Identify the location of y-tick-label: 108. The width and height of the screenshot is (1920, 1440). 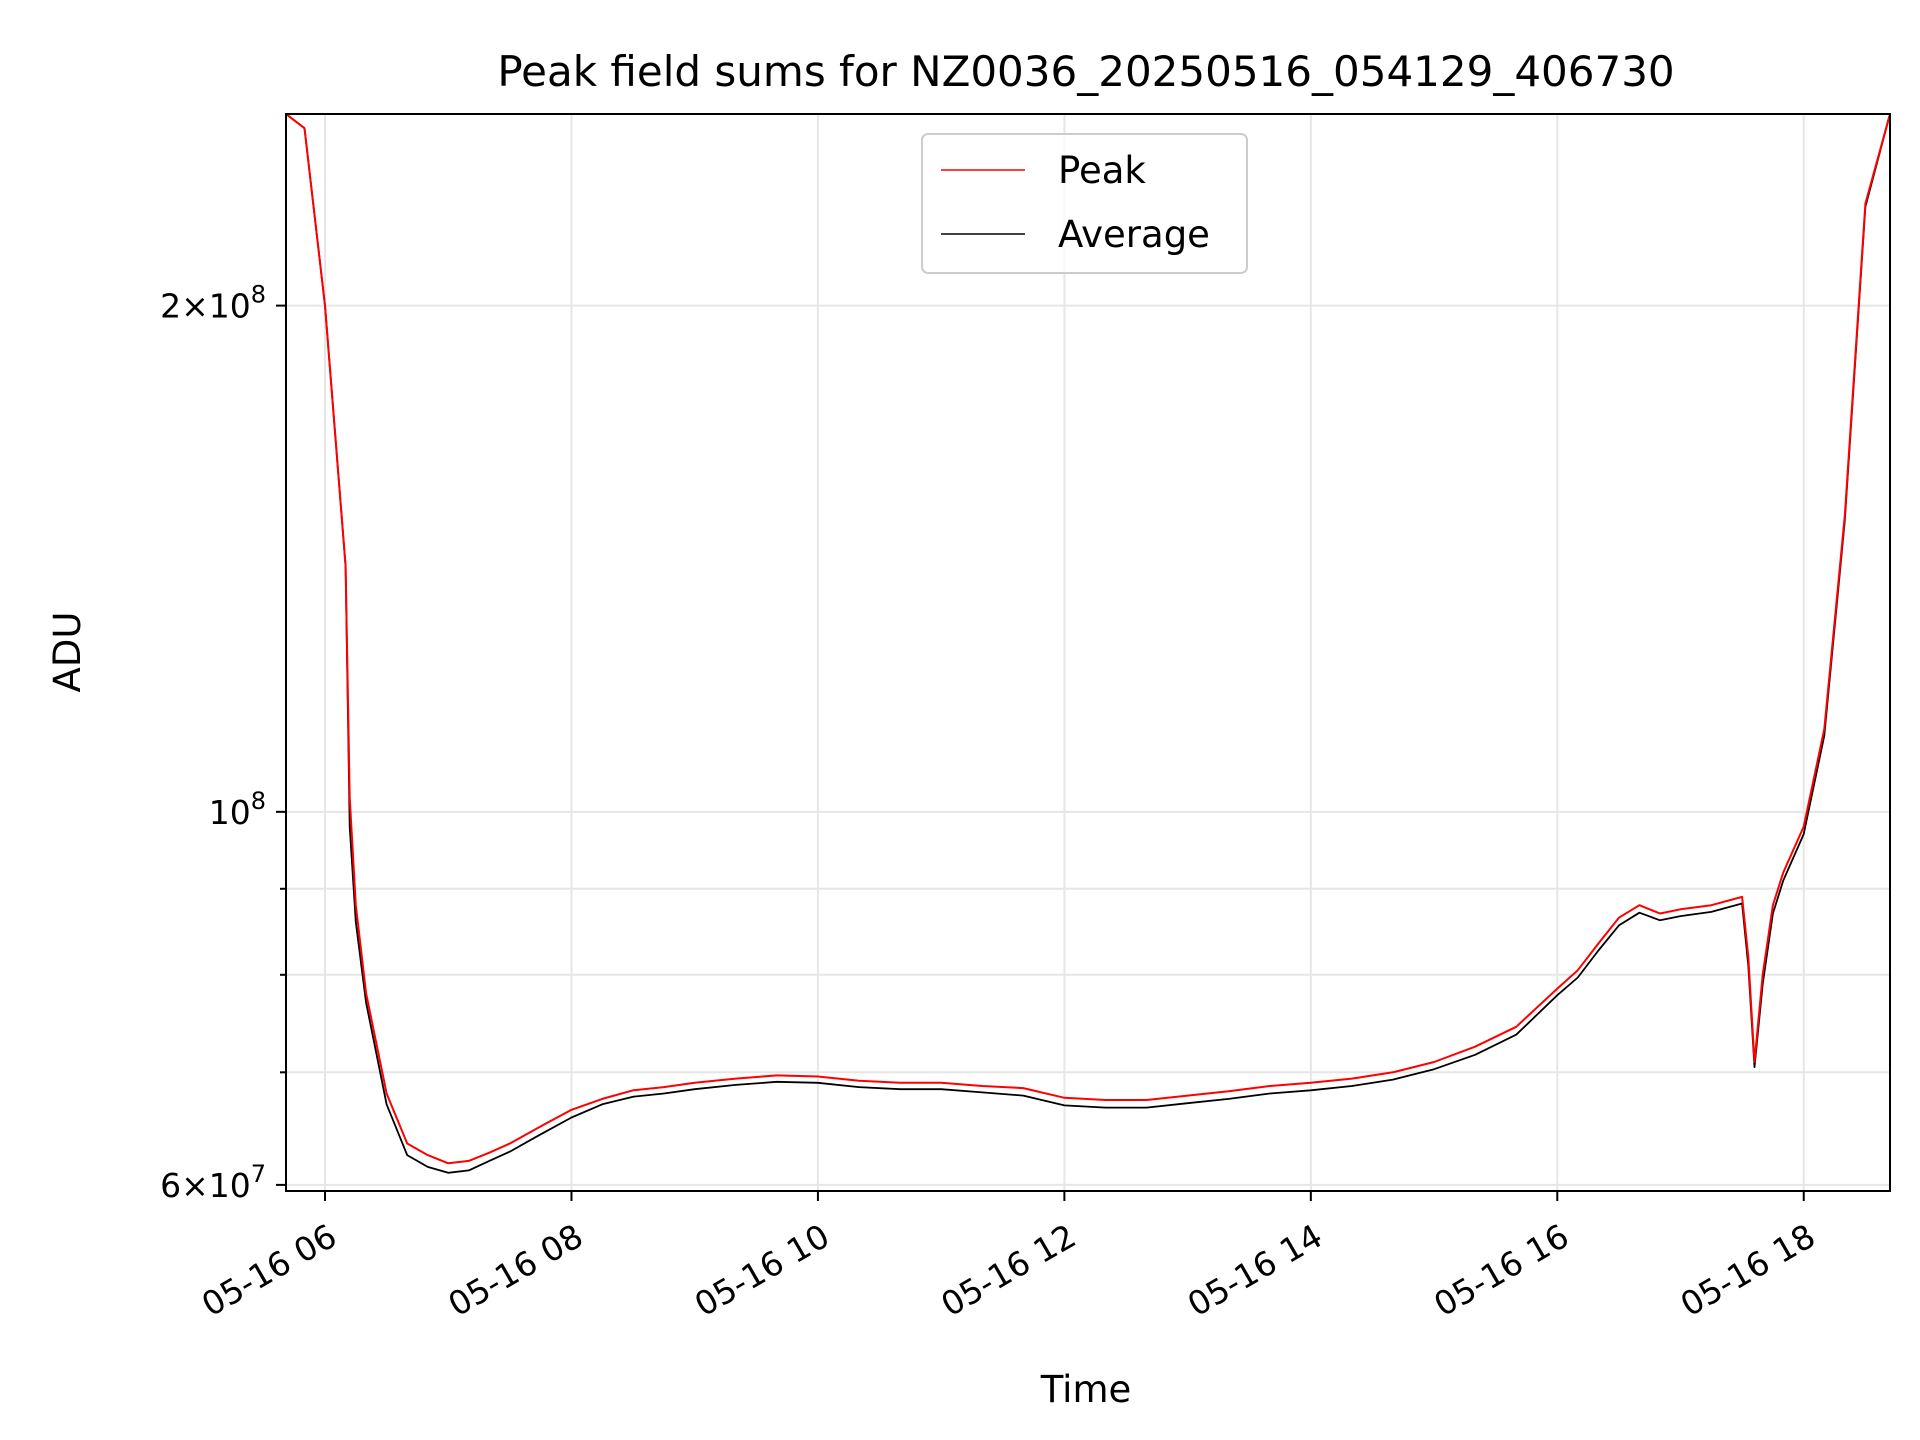
(237, 809).